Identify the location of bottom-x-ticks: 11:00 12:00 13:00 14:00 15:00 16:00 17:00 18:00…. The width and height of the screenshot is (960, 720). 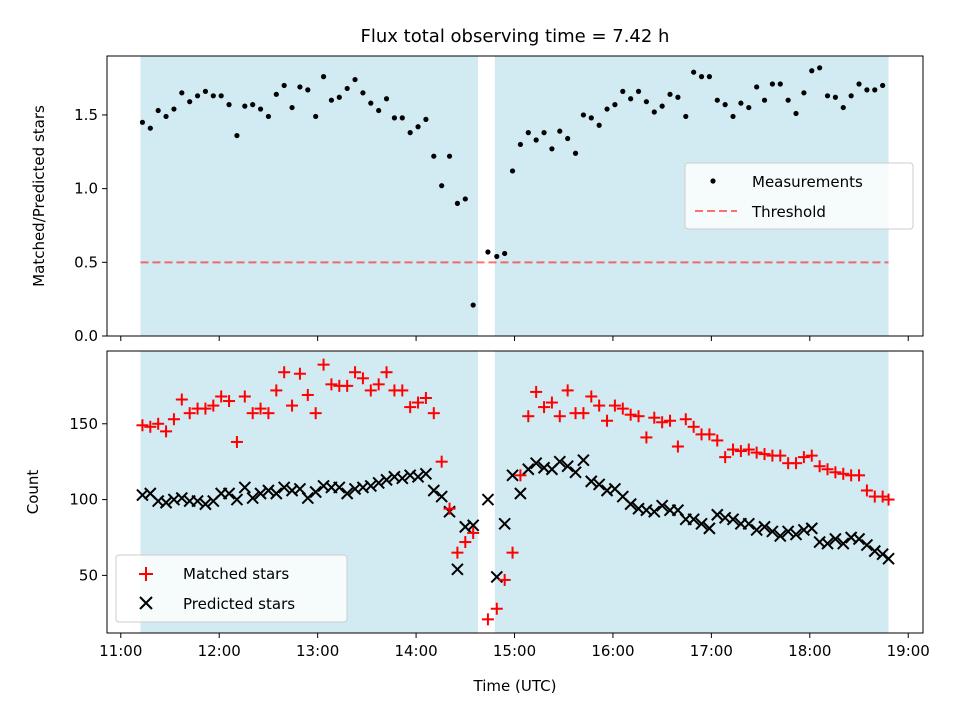
(514, 646).